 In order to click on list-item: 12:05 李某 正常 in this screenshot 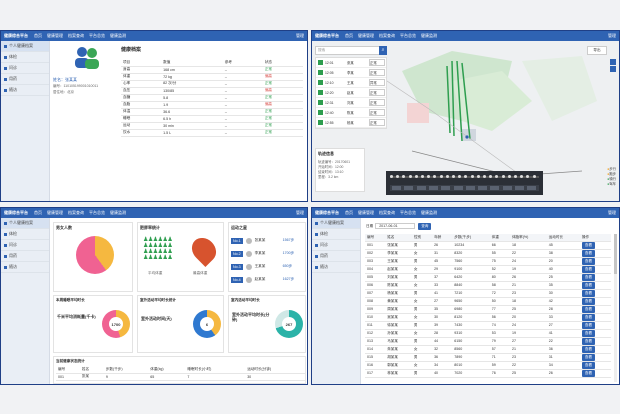, I will do `click(351, 73)`.